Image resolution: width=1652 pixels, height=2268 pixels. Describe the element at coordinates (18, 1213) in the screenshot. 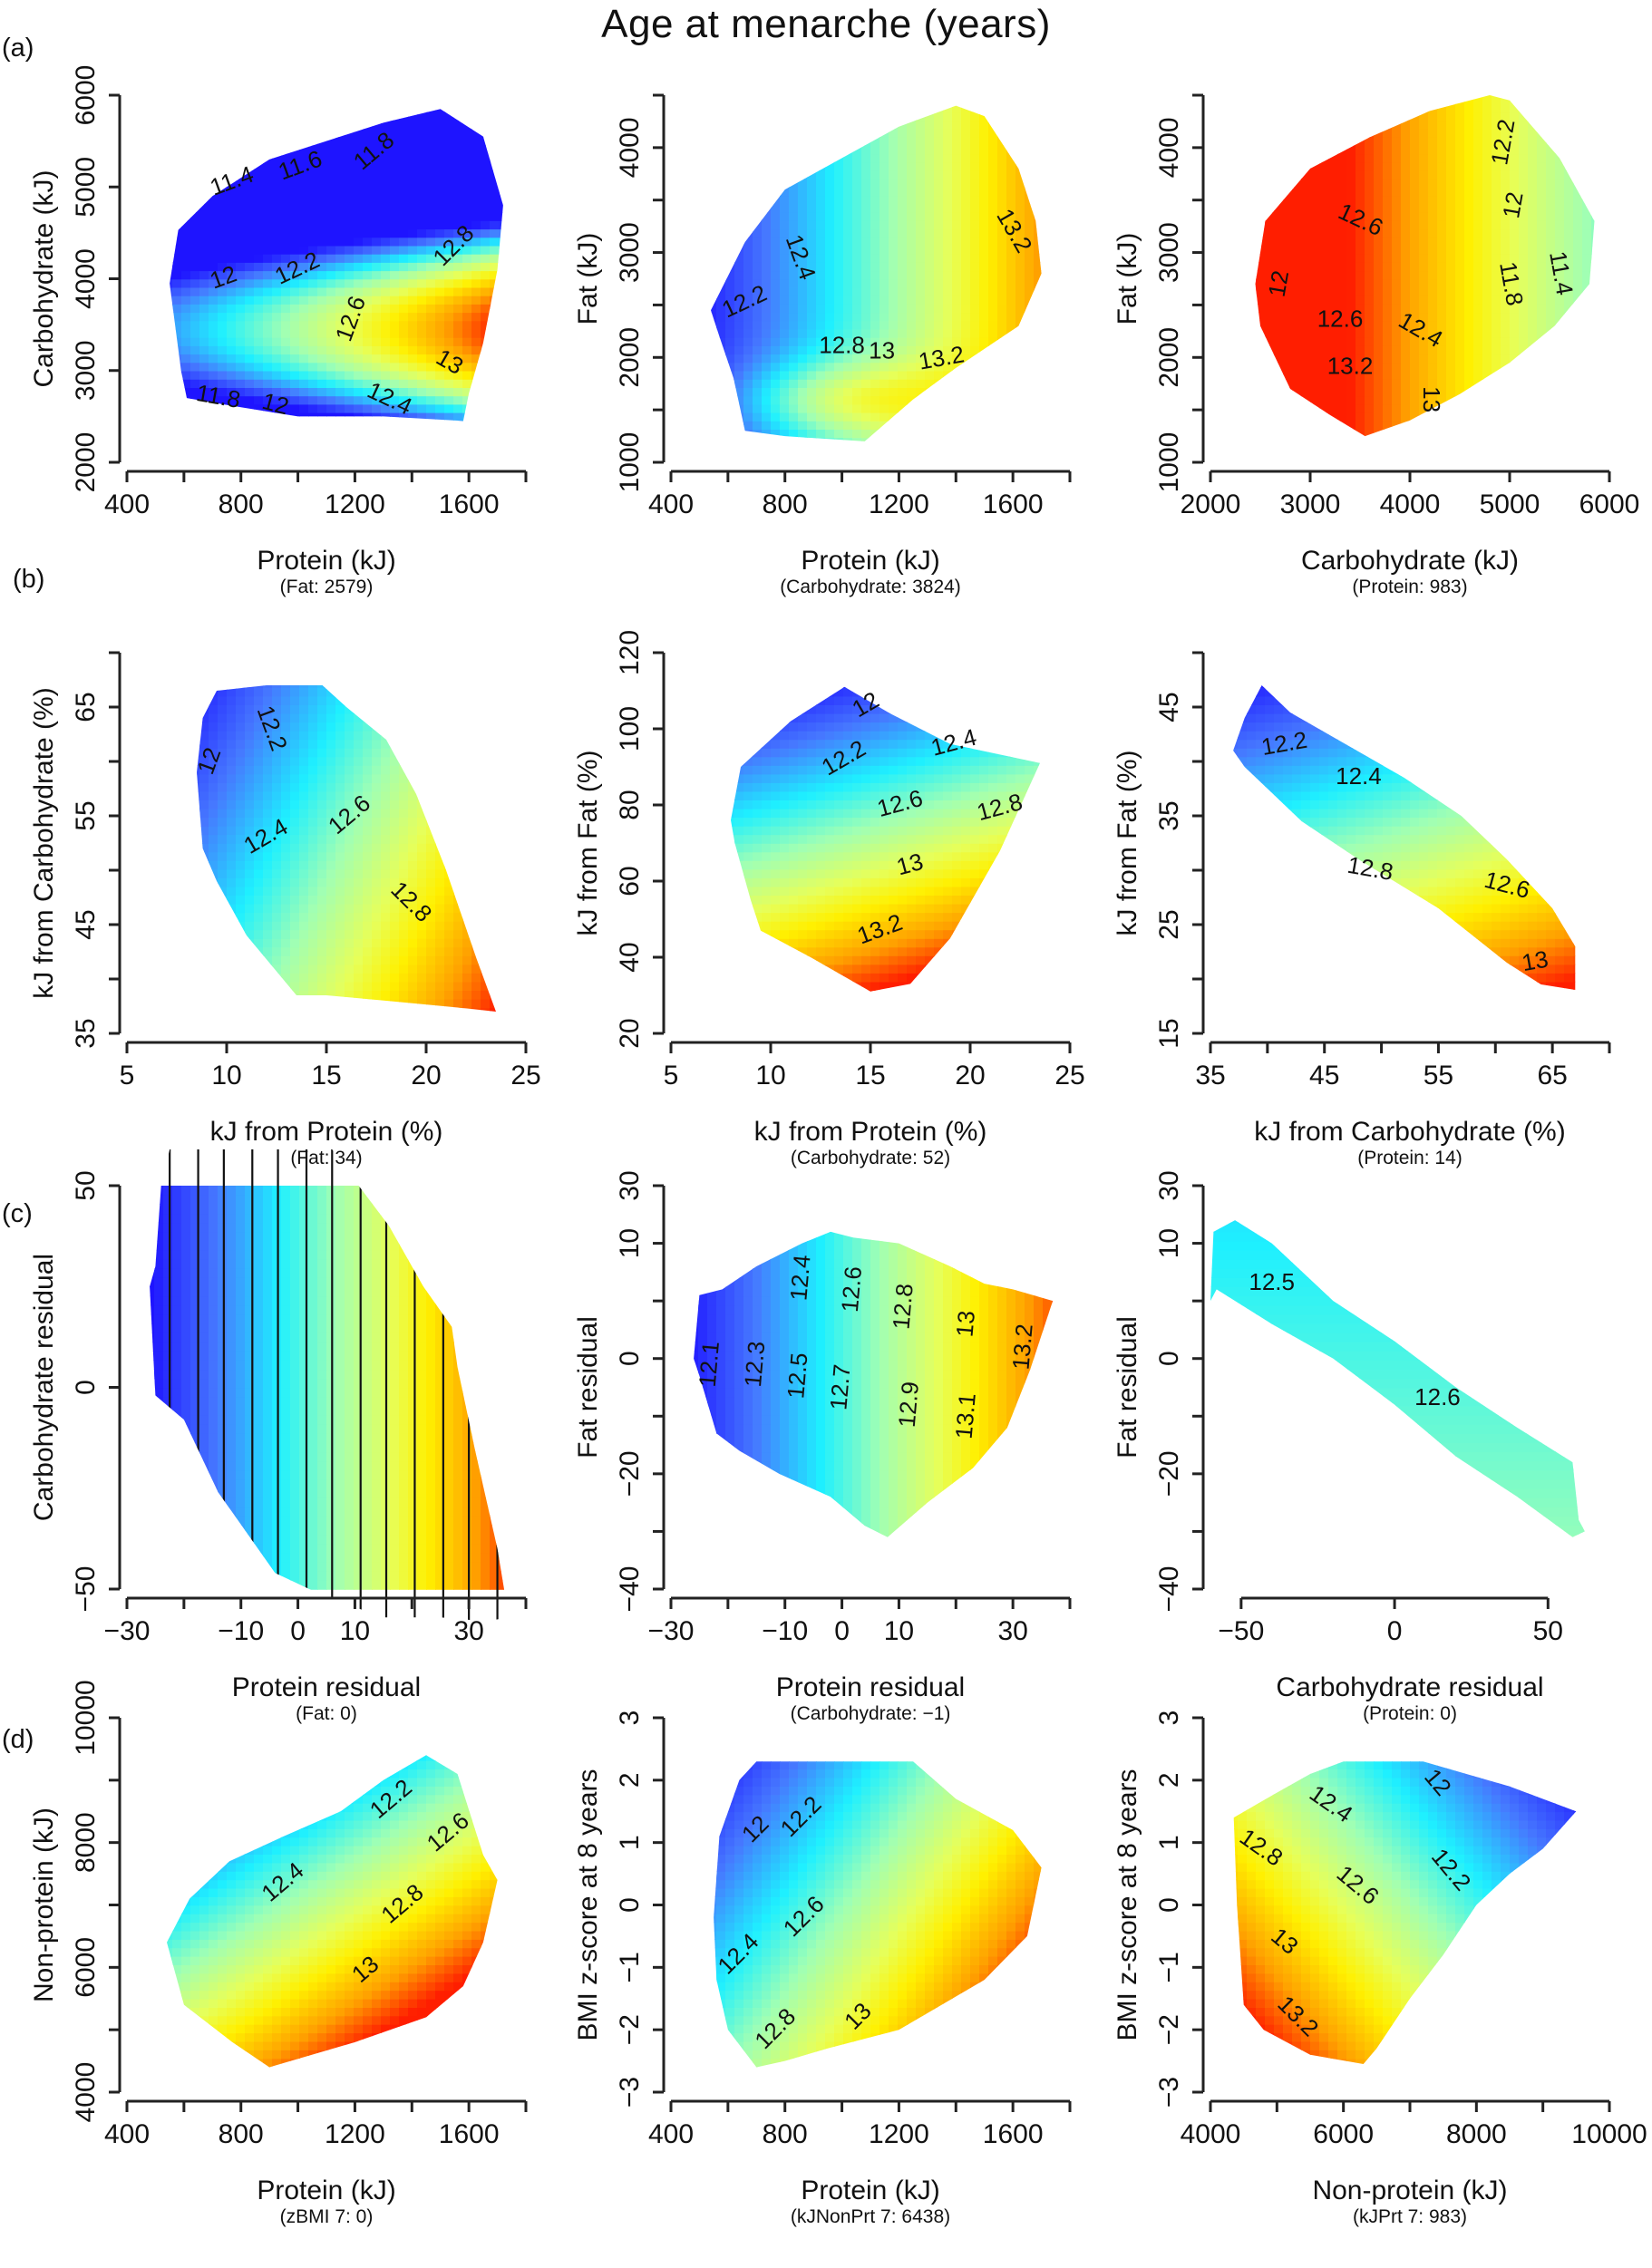

I see `panel-letter: (c)` at that location.